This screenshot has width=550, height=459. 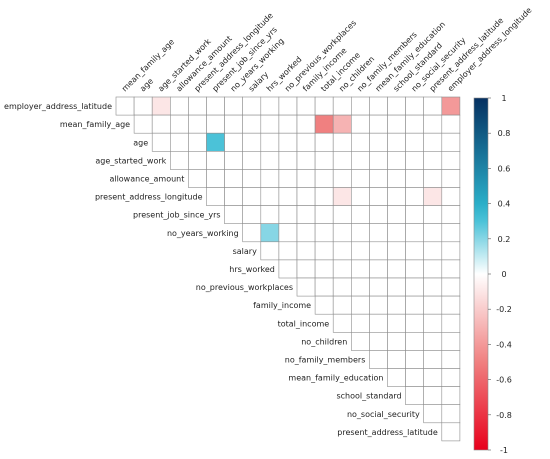 What do you see at coordinates (244, 287) in the screenshot?
I see `row-label: no_previous_workplaces` at bounding box center [244, 287].